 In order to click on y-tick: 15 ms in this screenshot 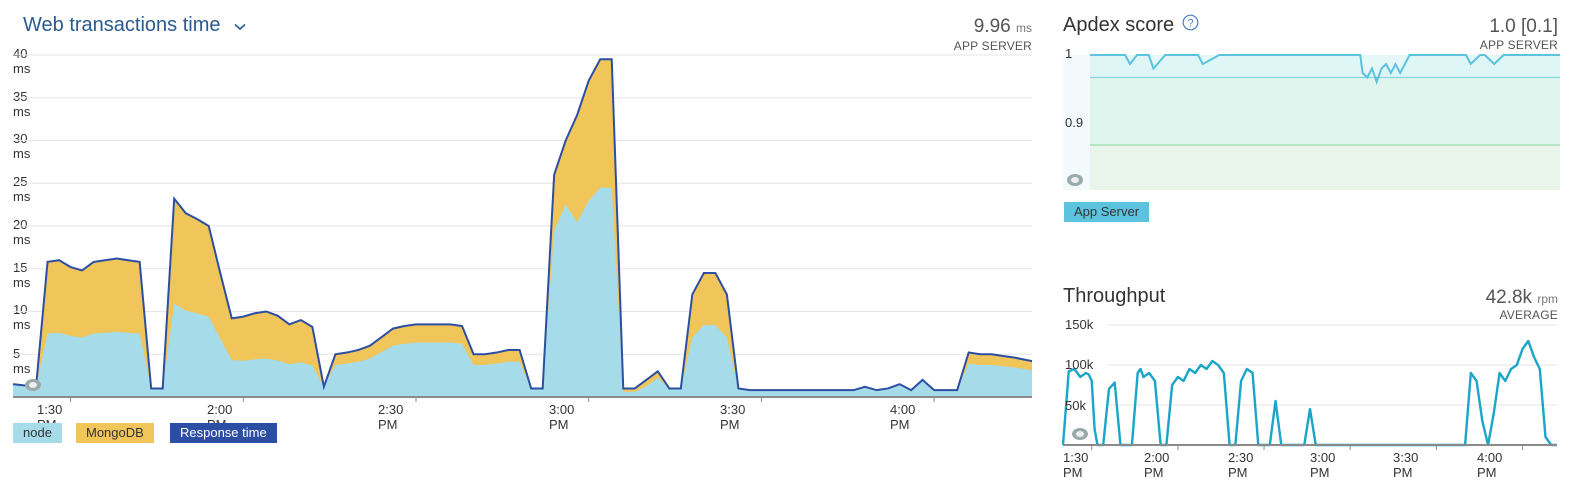, I will do `click(22, 275)`.